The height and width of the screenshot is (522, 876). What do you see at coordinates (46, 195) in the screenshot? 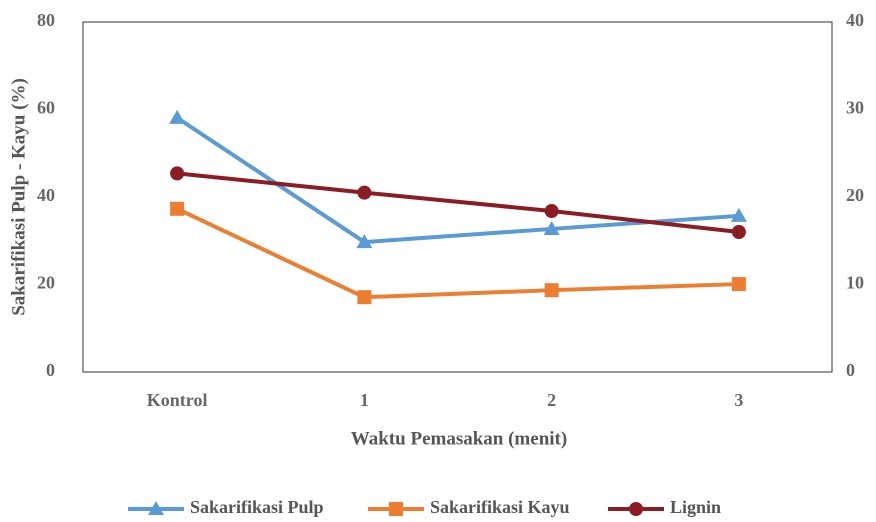
I see `y-tick-label: 40` at bounding box center [46, 195].